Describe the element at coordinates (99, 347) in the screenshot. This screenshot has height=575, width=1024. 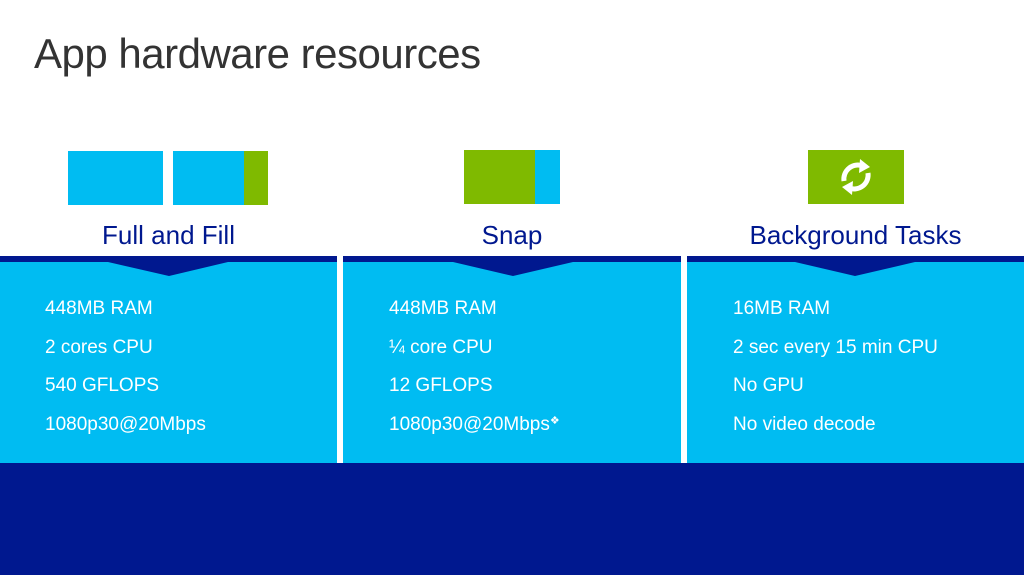
I see `spec-line: 2 cores CPU` at that location.